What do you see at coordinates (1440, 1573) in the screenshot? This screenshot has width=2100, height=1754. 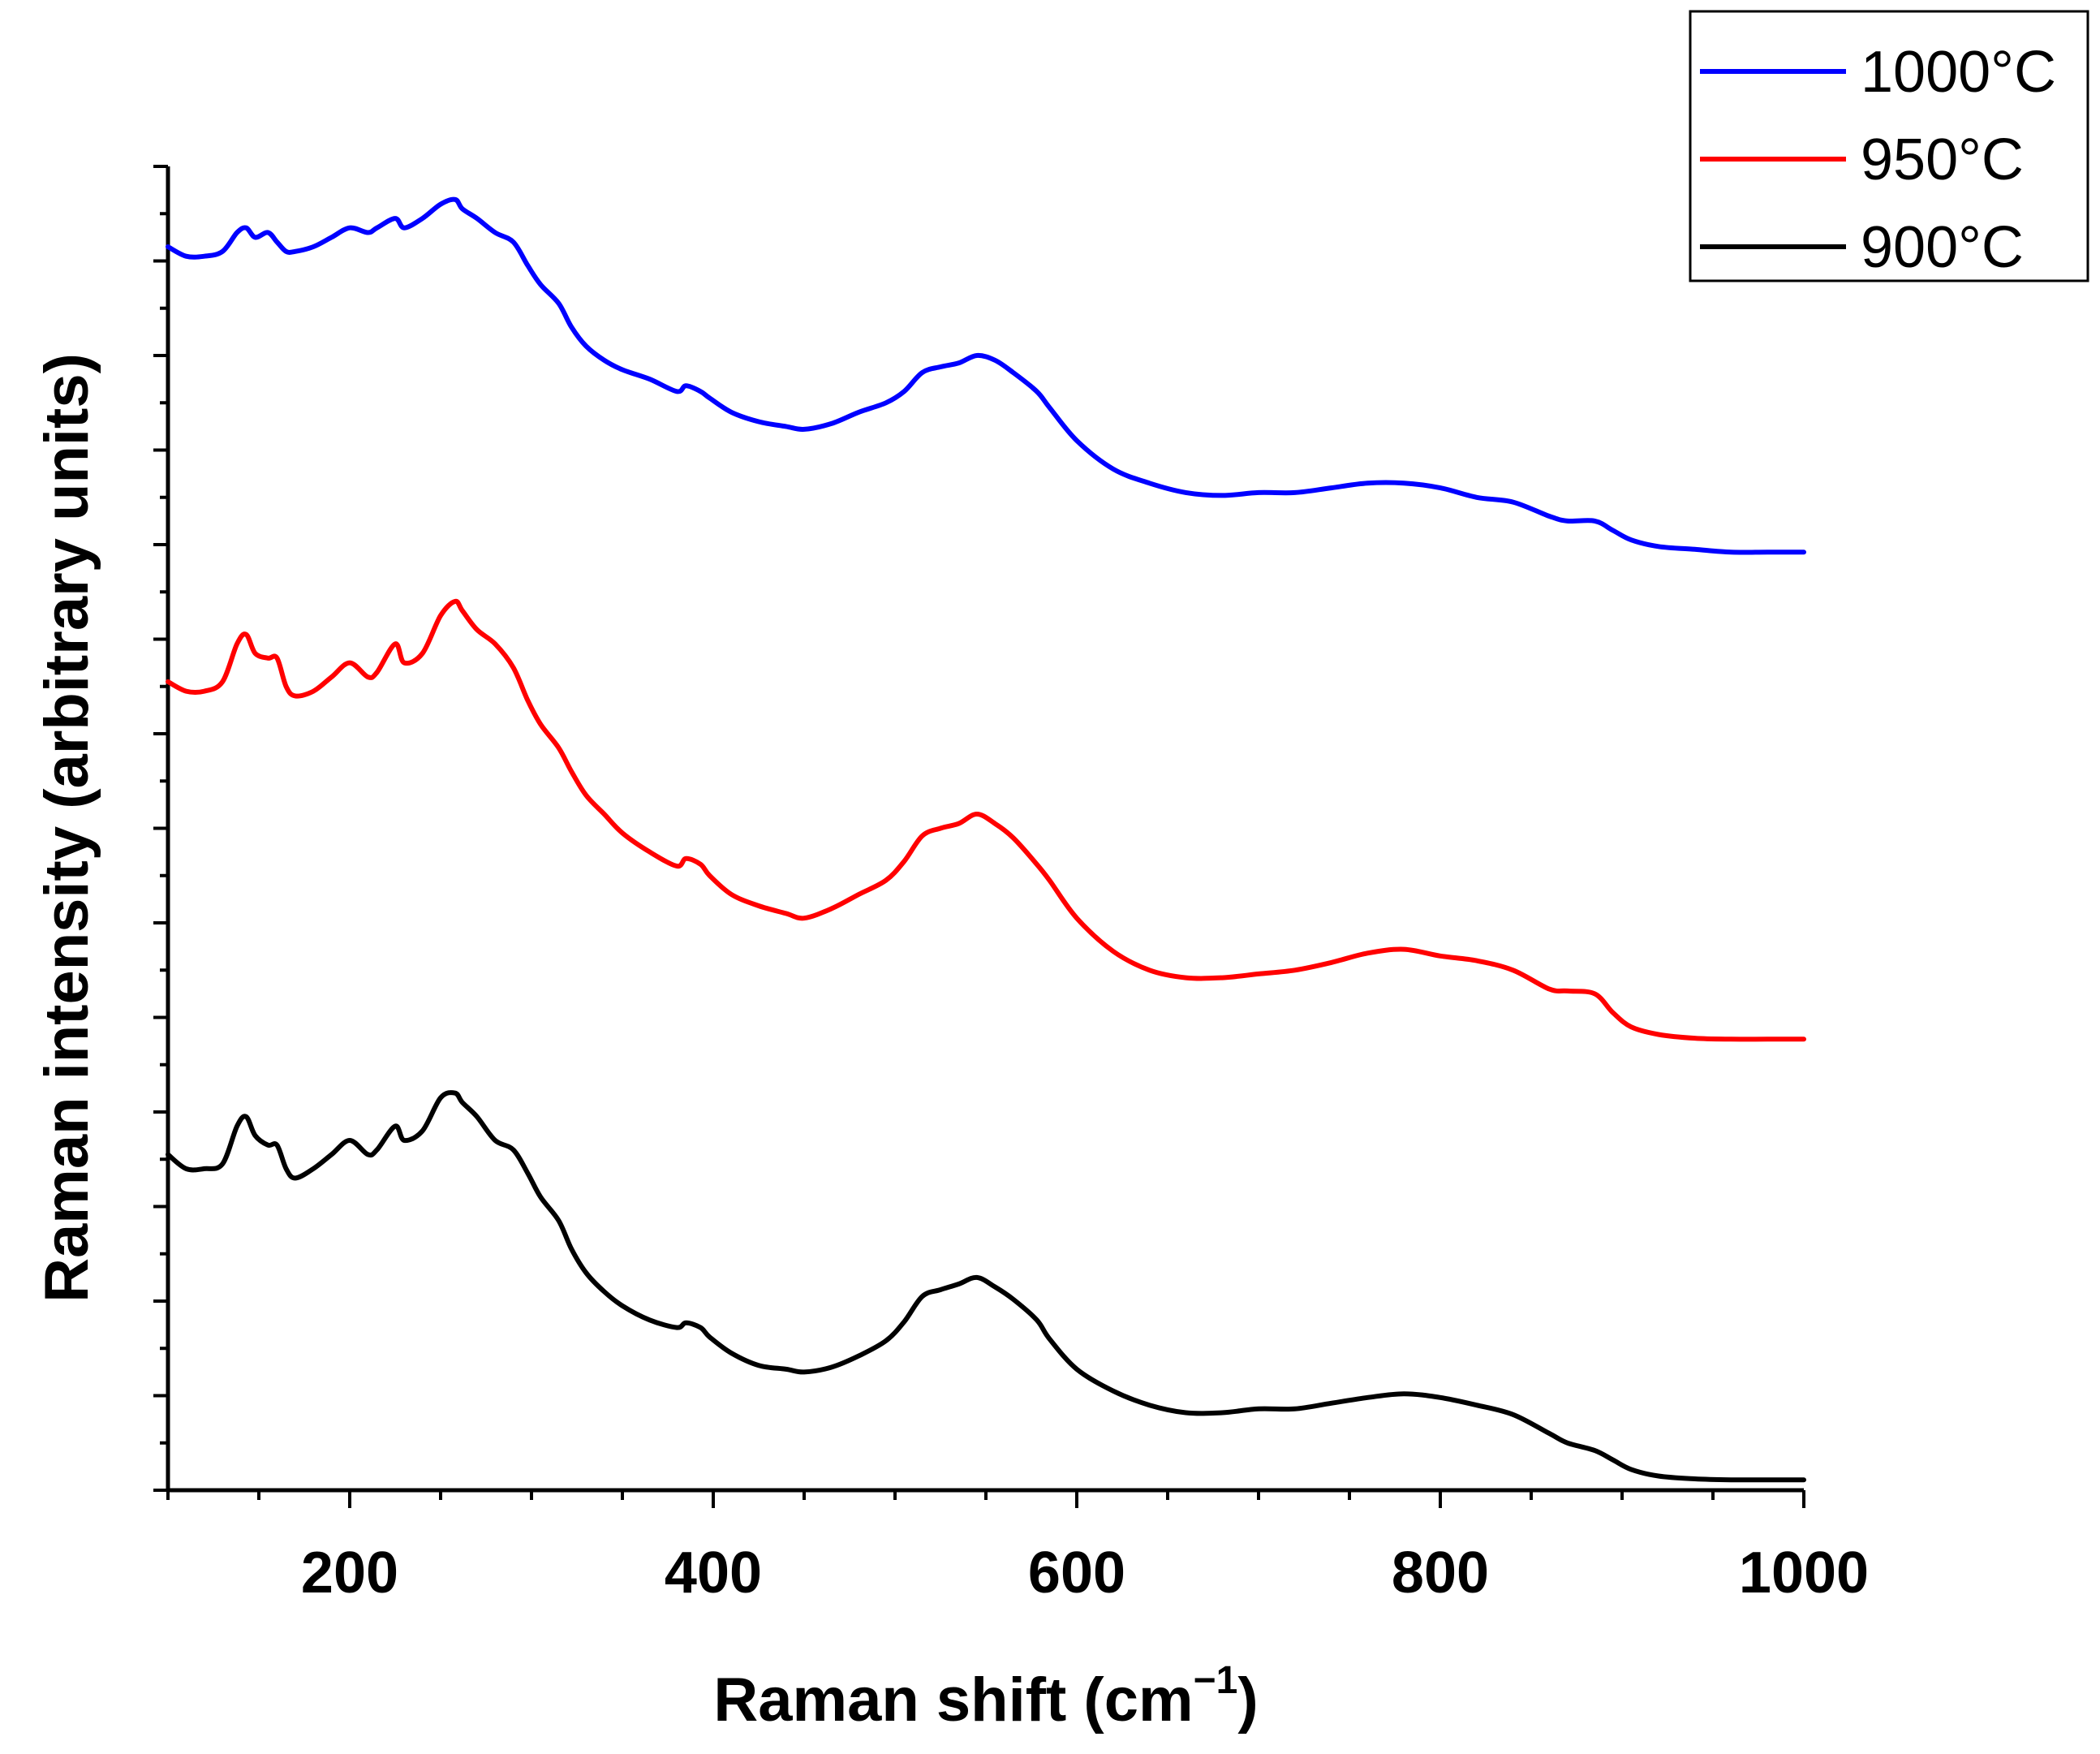 I see `x-tick-label: 800` at bounding box center [1440, 1573].